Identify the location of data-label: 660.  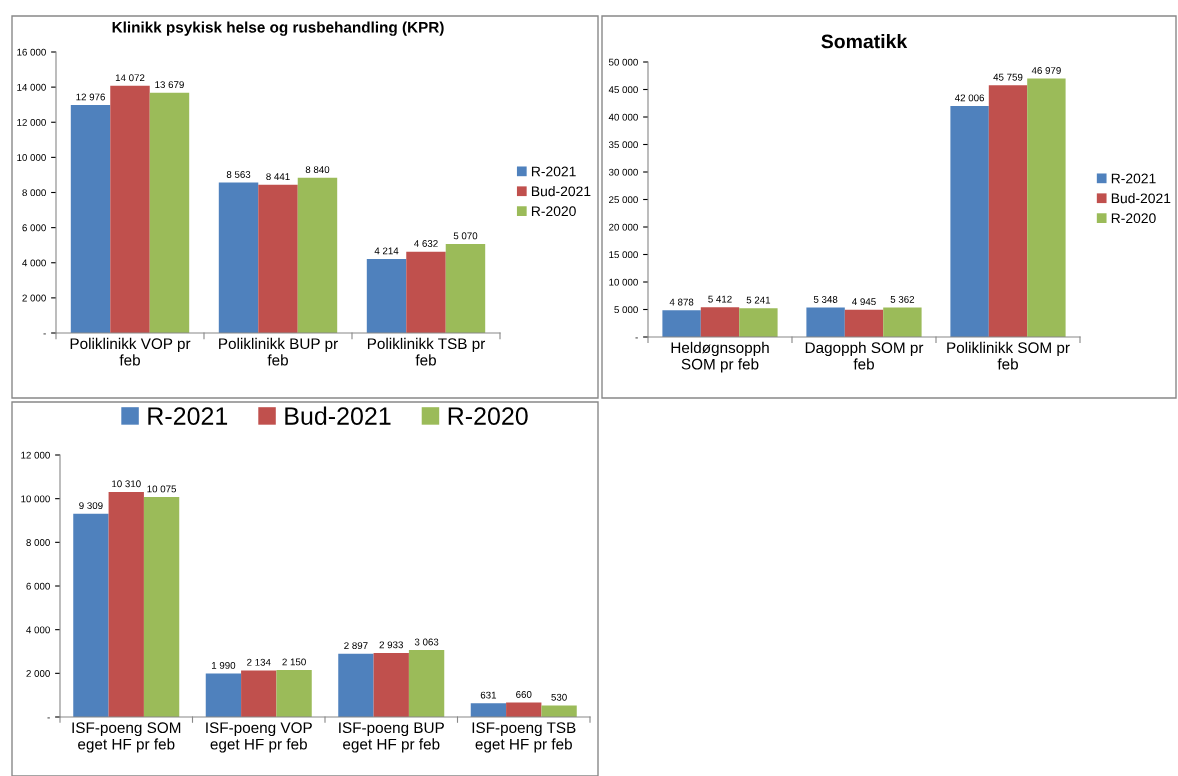
(524, 694).